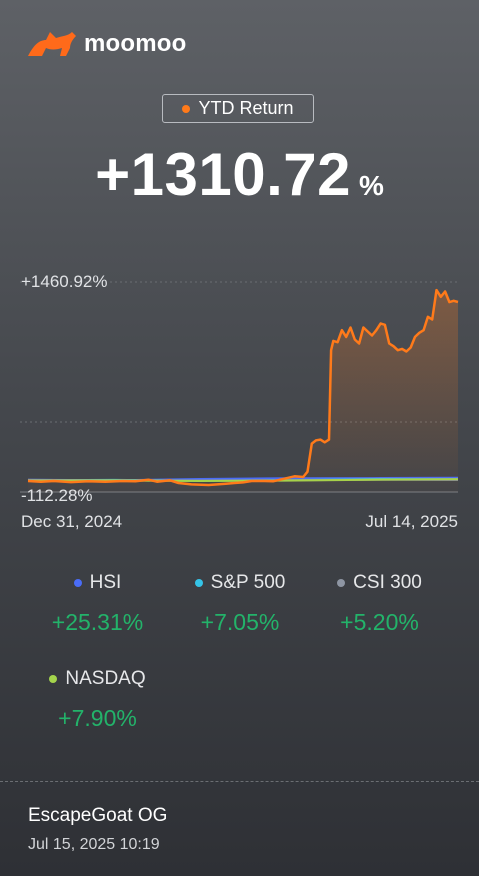 Image resolution: width=479 pixels, height=876 pixels. What do you see at coordinates (341, 583) in the screenshot?
I see `csi300-dot-icon` at bounding box center [341, 583].